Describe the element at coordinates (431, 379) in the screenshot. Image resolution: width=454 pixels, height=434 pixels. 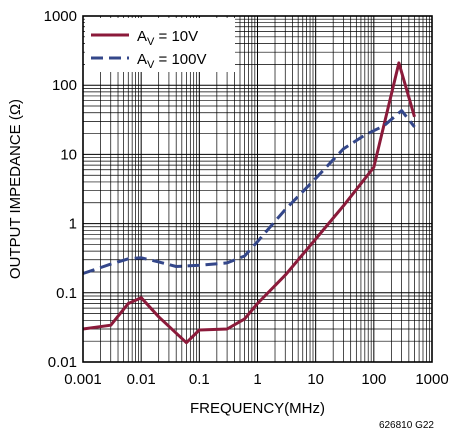
I see `x-tick-label: 1000` at that location.